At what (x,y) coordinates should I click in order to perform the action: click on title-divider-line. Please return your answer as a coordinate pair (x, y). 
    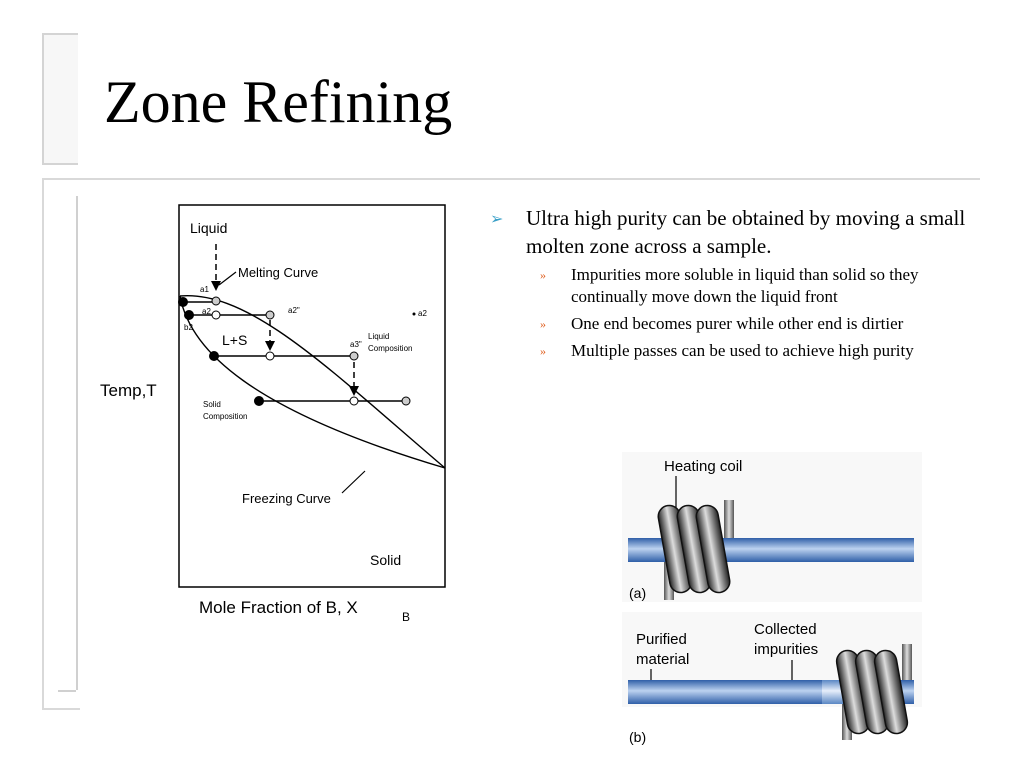
    Looking at the image, I should click on (511, 179).